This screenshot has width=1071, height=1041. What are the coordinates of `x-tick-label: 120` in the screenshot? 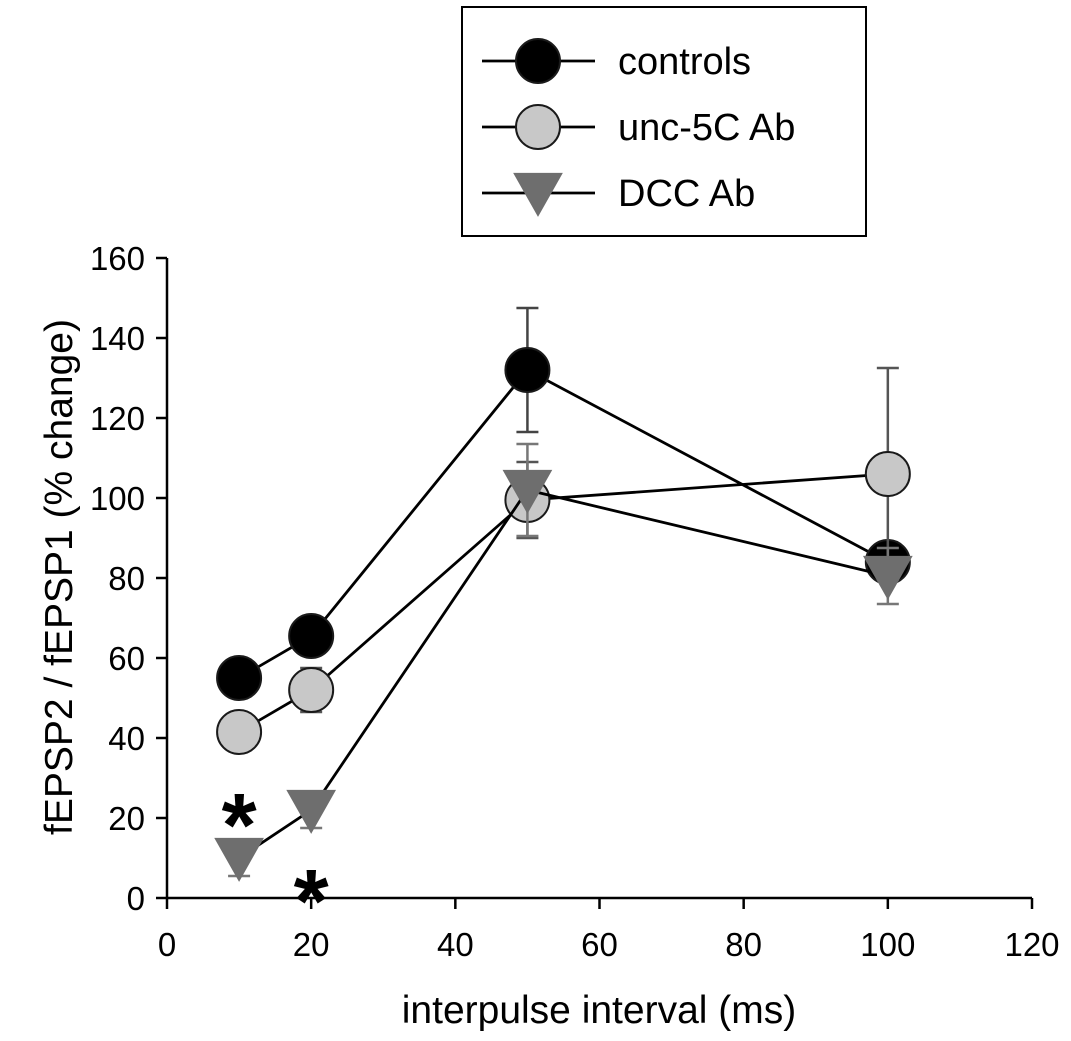 It's located at (1031, 944).